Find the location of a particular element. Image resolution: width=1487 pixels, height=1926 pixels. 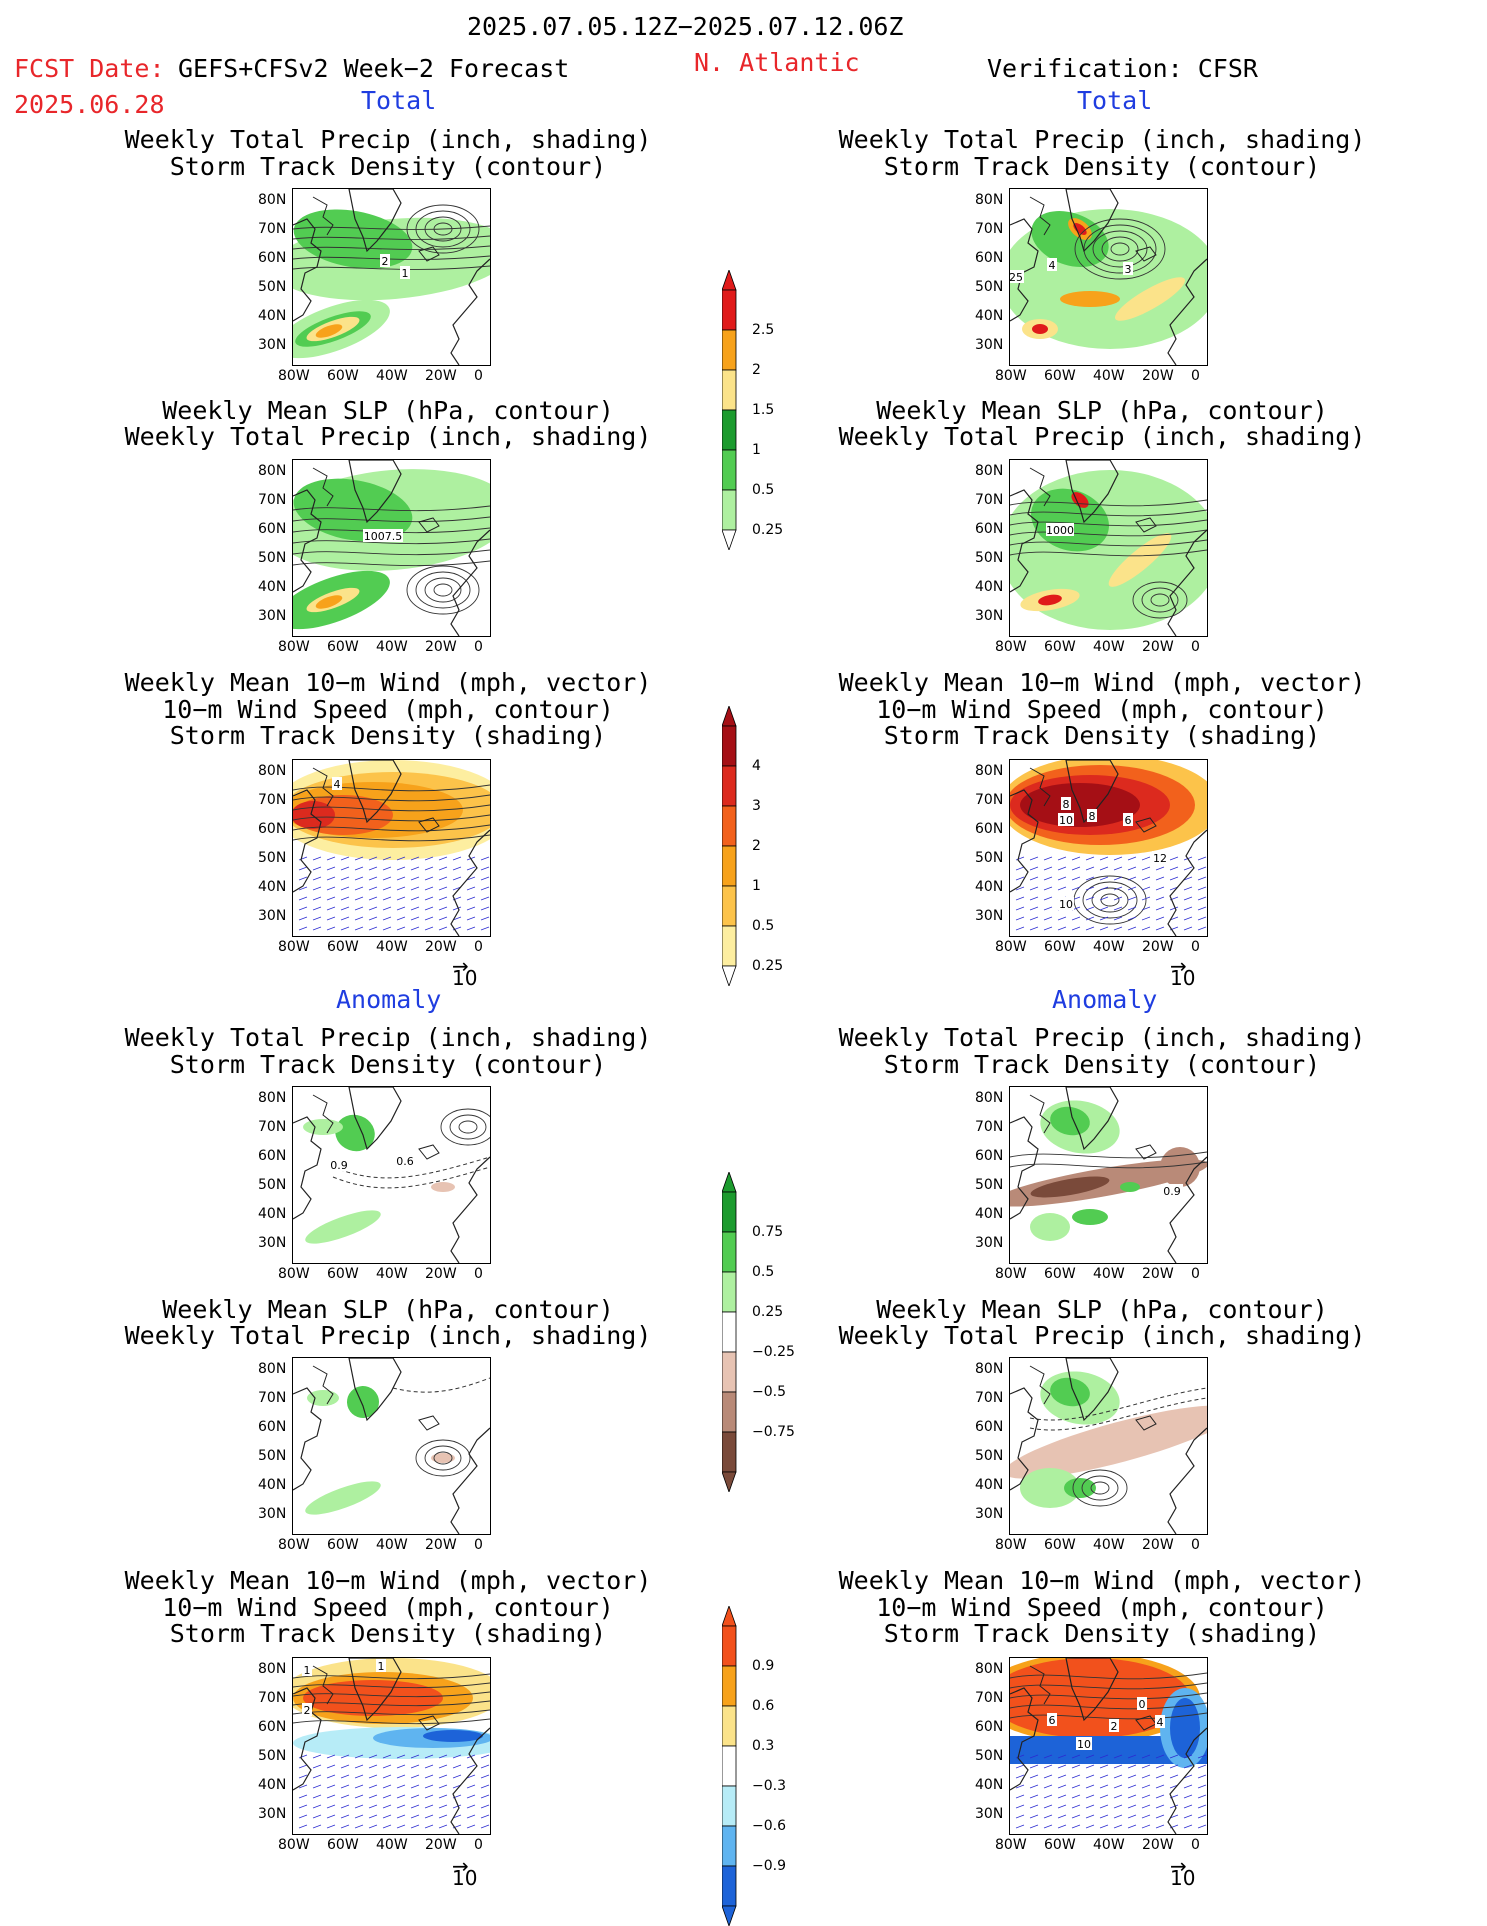

greenland-outline is located at coordinates (1092, 492).